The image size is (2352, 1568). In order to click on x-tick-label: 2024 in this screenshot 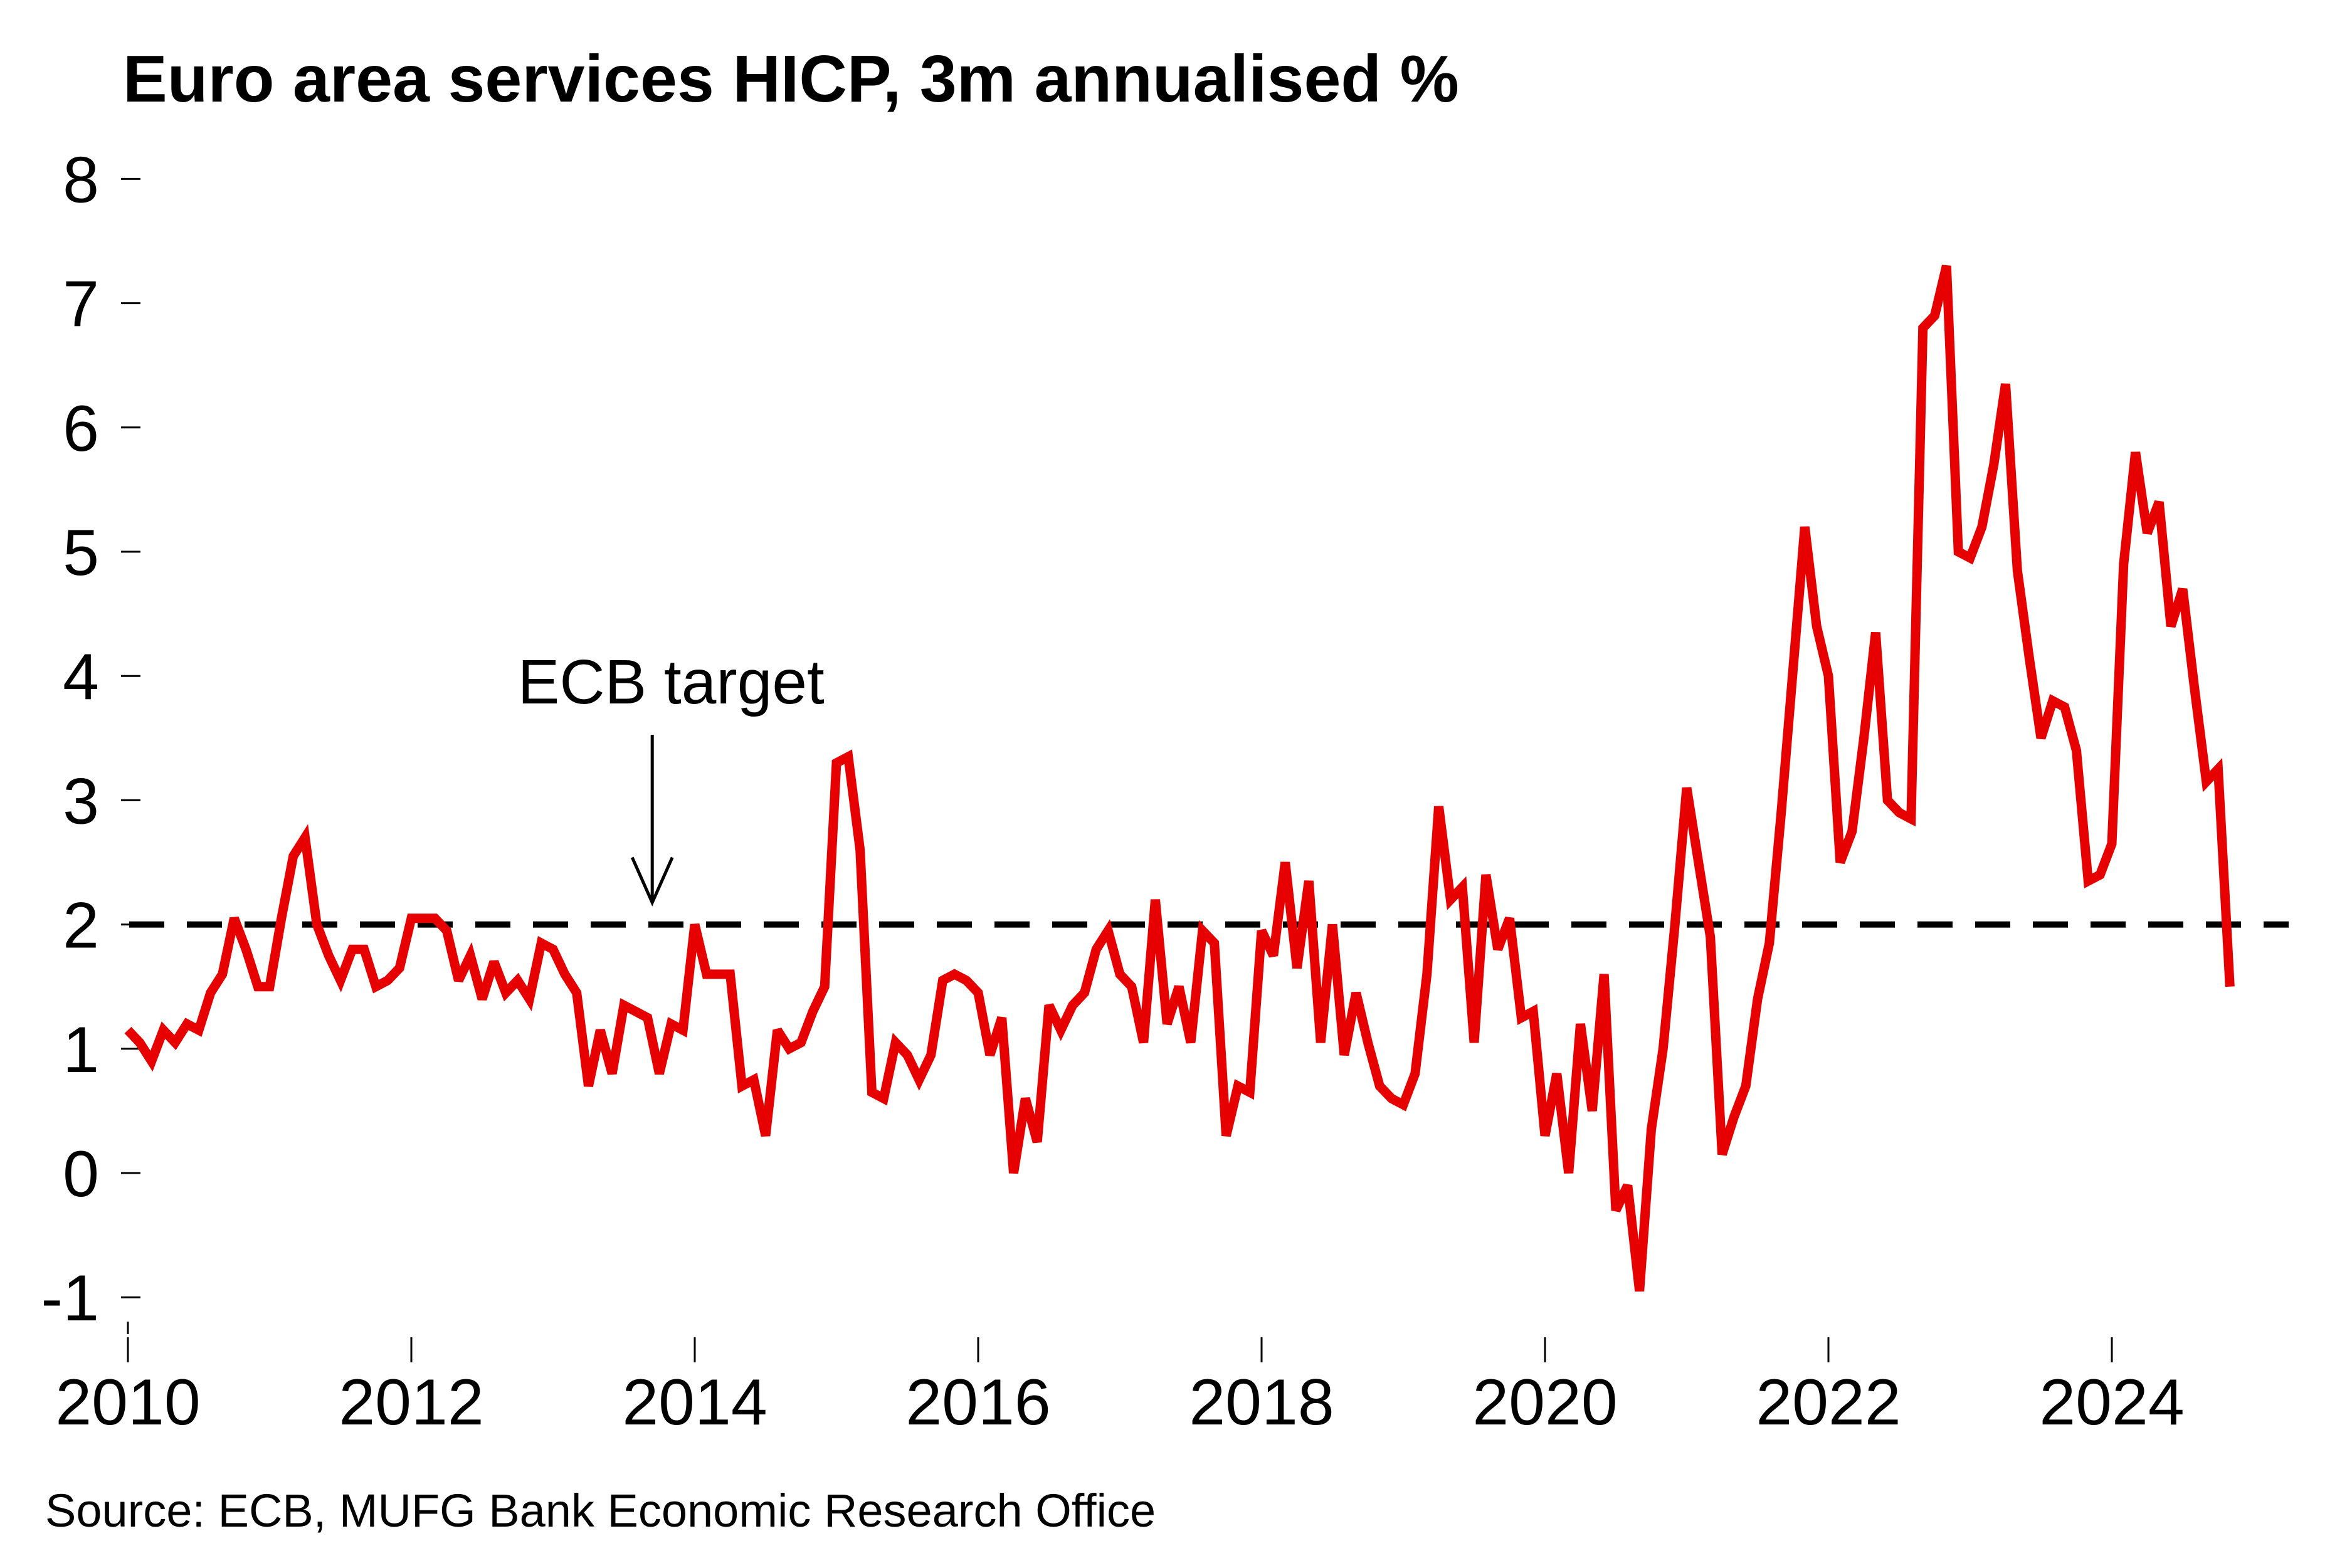, I will do `click(2111, 1402)`.